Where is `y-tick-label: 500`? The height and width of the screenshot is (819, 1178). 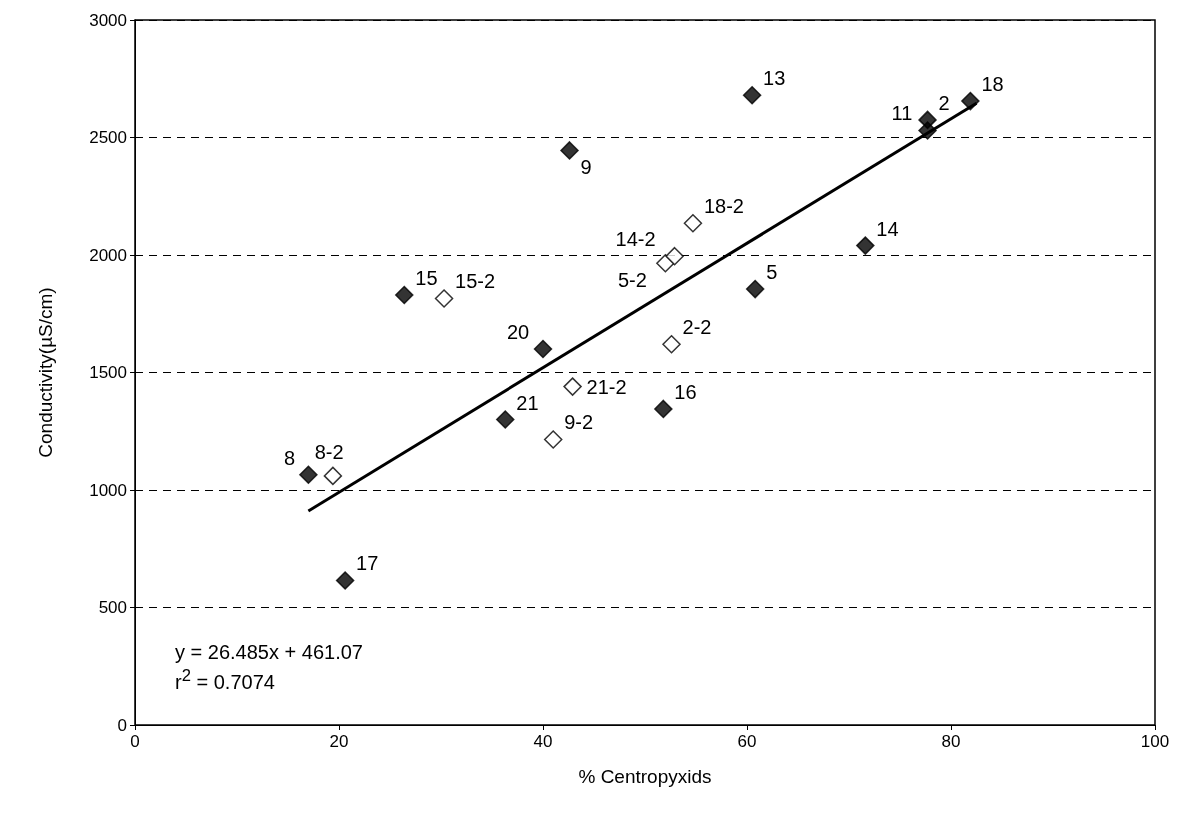 y-tick-label: 500 is located at coordinates (112, 607).